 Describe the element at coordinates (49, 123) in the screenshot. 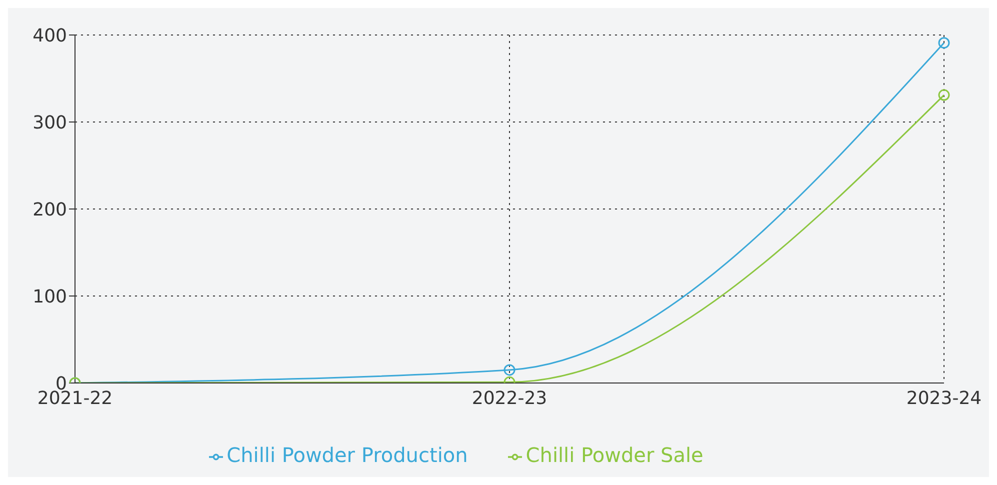

I see `y-tick-label: 300` at that location.